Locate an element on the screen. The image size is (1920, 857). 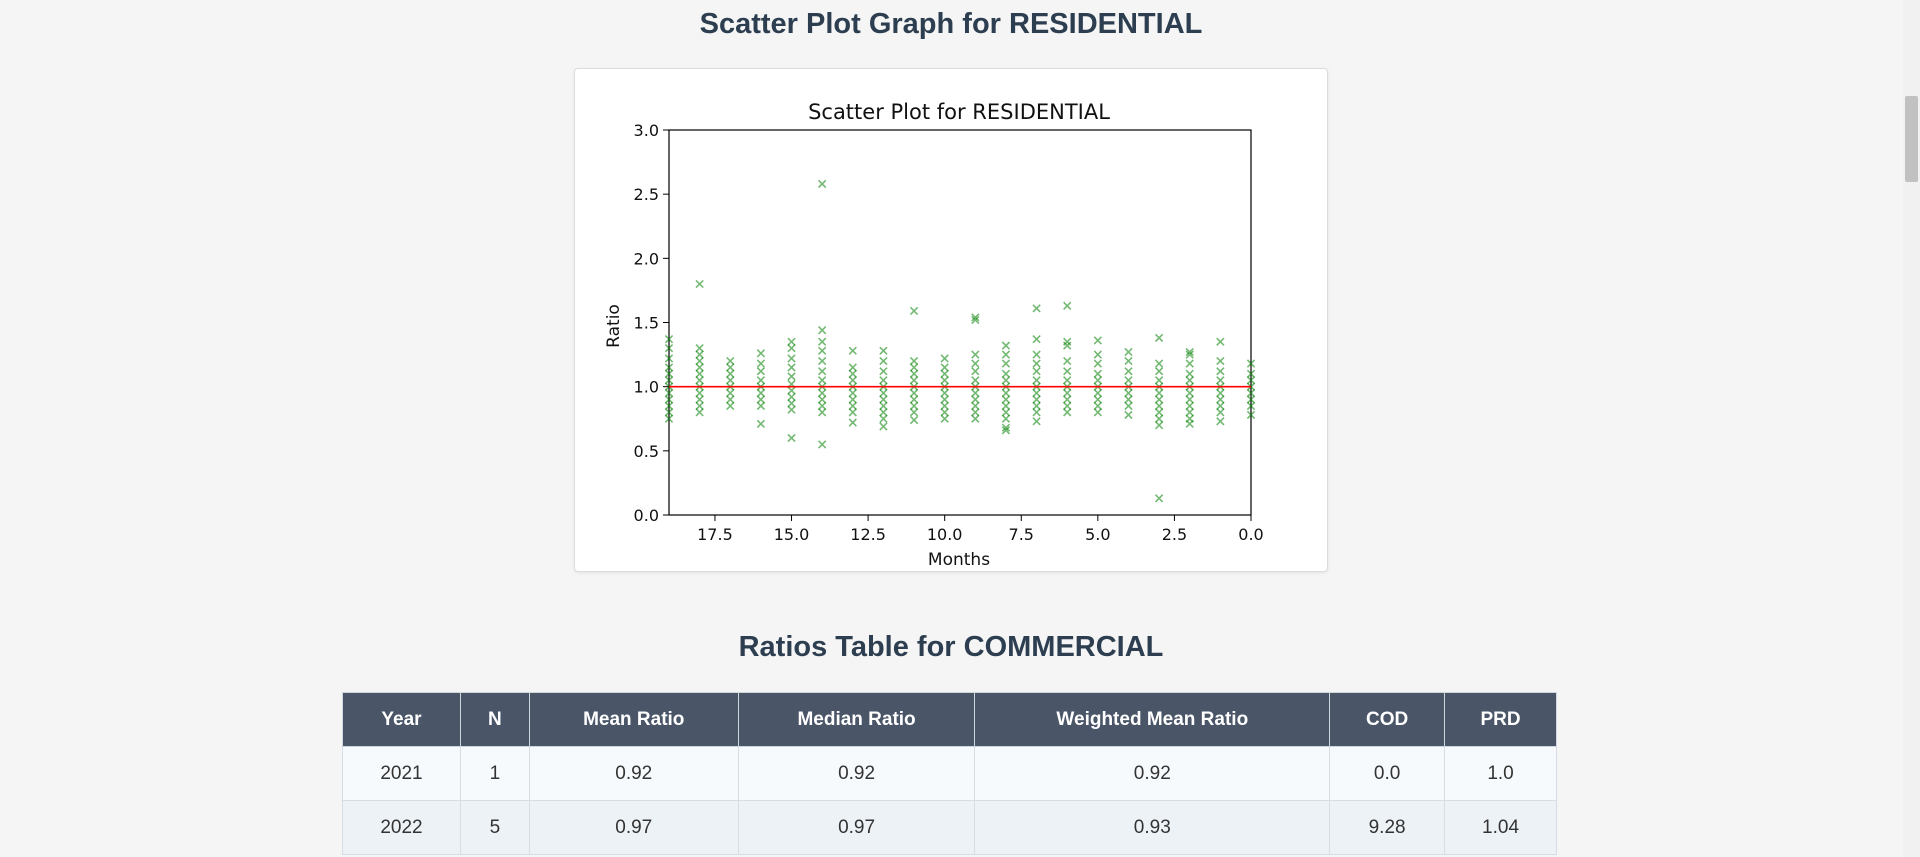
table-cell: 5 is located at coordinates (494, 827).